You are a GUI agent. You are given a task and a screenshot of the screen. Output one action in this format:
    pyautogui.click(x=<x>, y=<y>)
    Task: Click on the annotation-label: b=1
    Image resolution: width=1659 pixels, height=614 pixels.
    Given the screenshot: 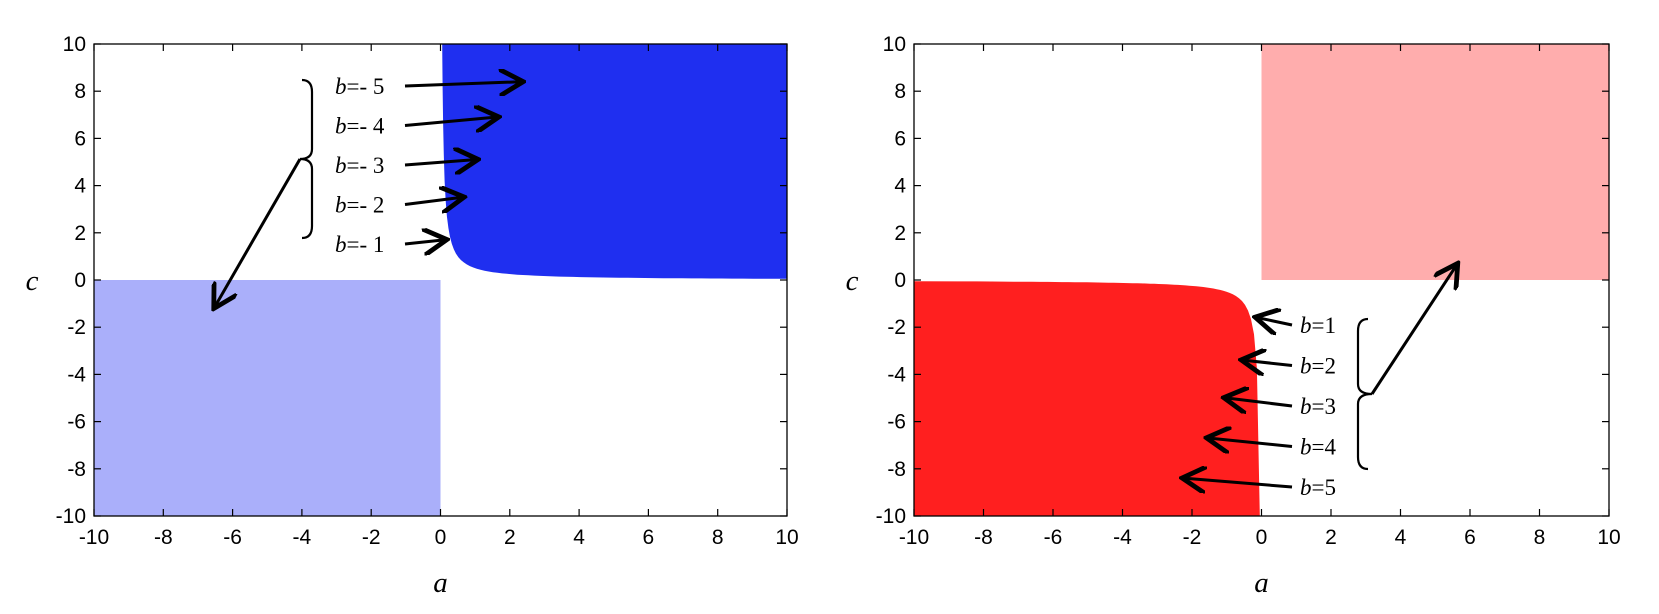 What is the action you would take?
    pyautogui.click(x=1318, y=325)
    